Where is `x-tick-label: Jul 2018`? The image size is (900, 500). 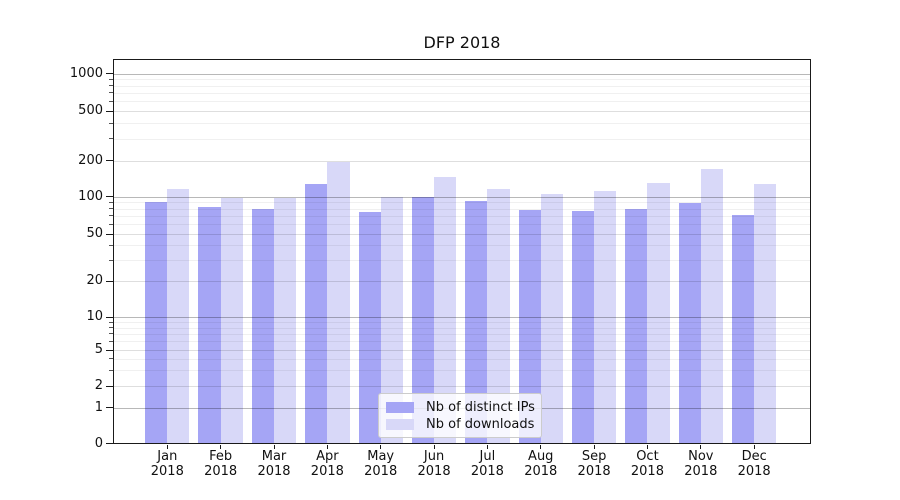
x-tick-label: Jul 2018 is located at coordinates (487, 464).